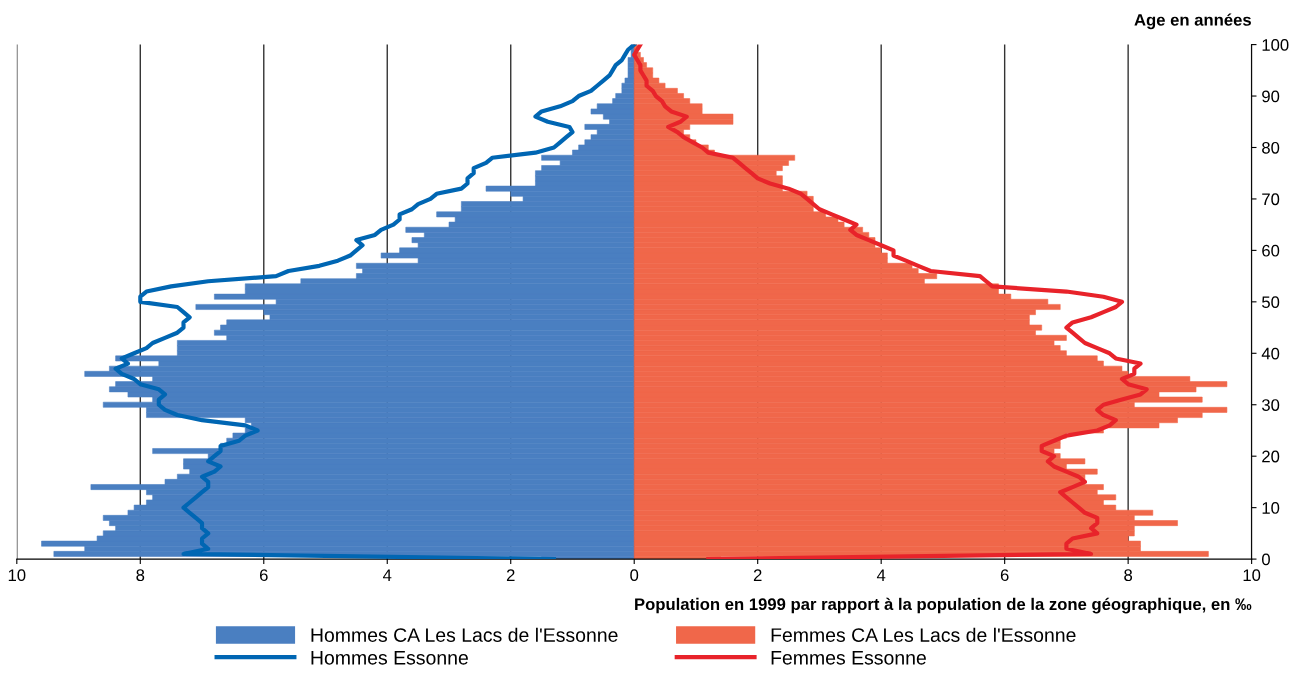 The image size is (1293, 686). What do you see at coordinates (923, 634) in the screenshot?
I see `legend-label: Femmes CA Les Lacs de l'Essonne` at bounding box center [923, 634].